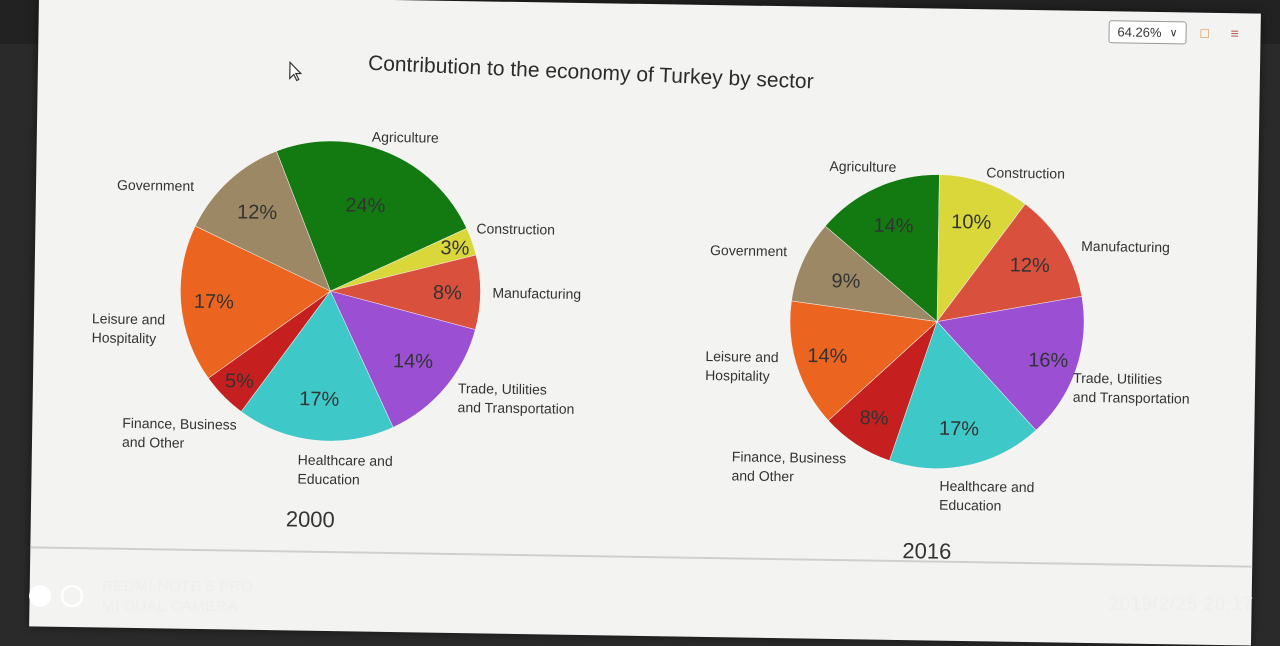 The height and width of the screenshot is (646, 1280). I want to click on photo-timestamp: 2019/2/25 20:17, so click(1181, 604).